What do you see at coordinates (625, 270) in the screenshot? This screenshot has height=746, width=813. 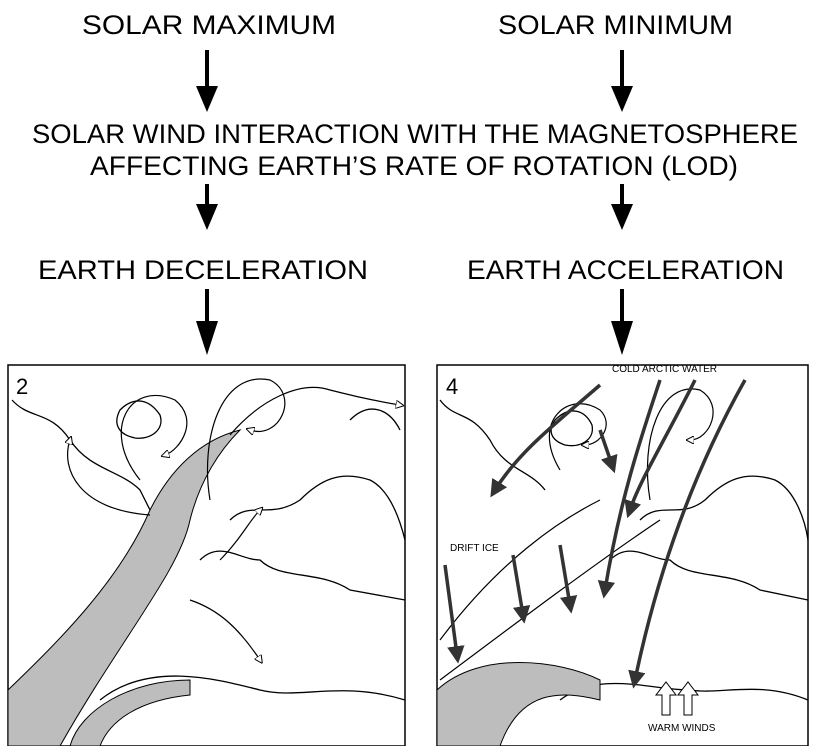 I see `outcome-right: EARTH ACCELERATION` at bounding box center [625, 270].